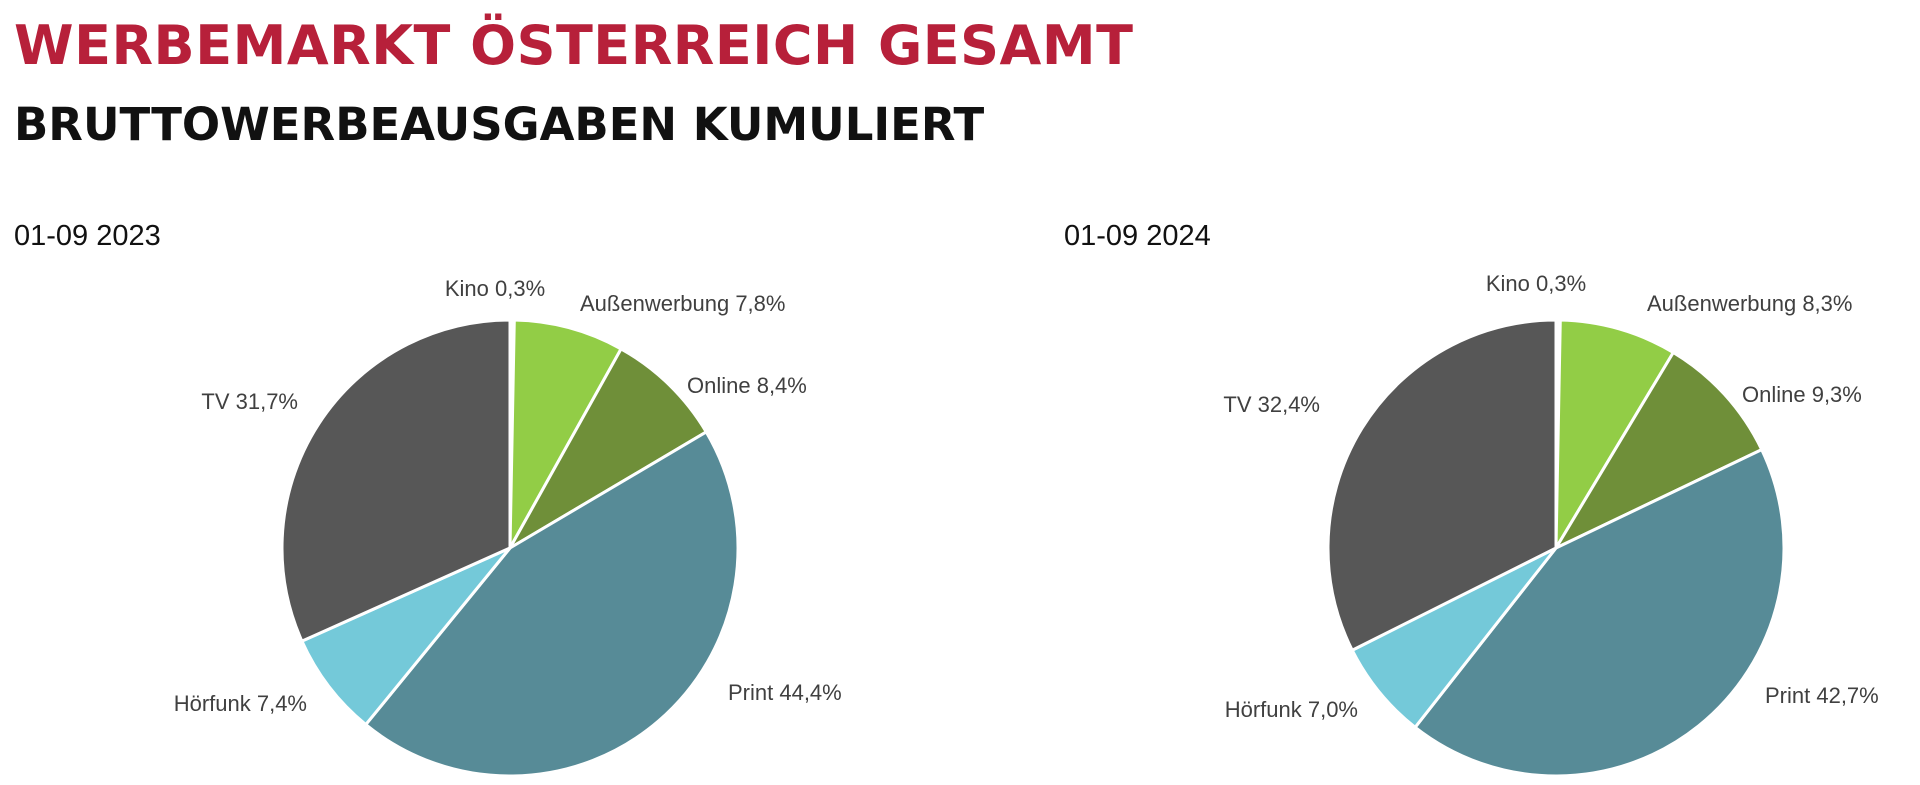 This screenshot has height=785, width=1920. Describe the element at coordinates (1802, 394) in the screenshot. I see `pie-2024-label-online: Online 9,3%` at that location.